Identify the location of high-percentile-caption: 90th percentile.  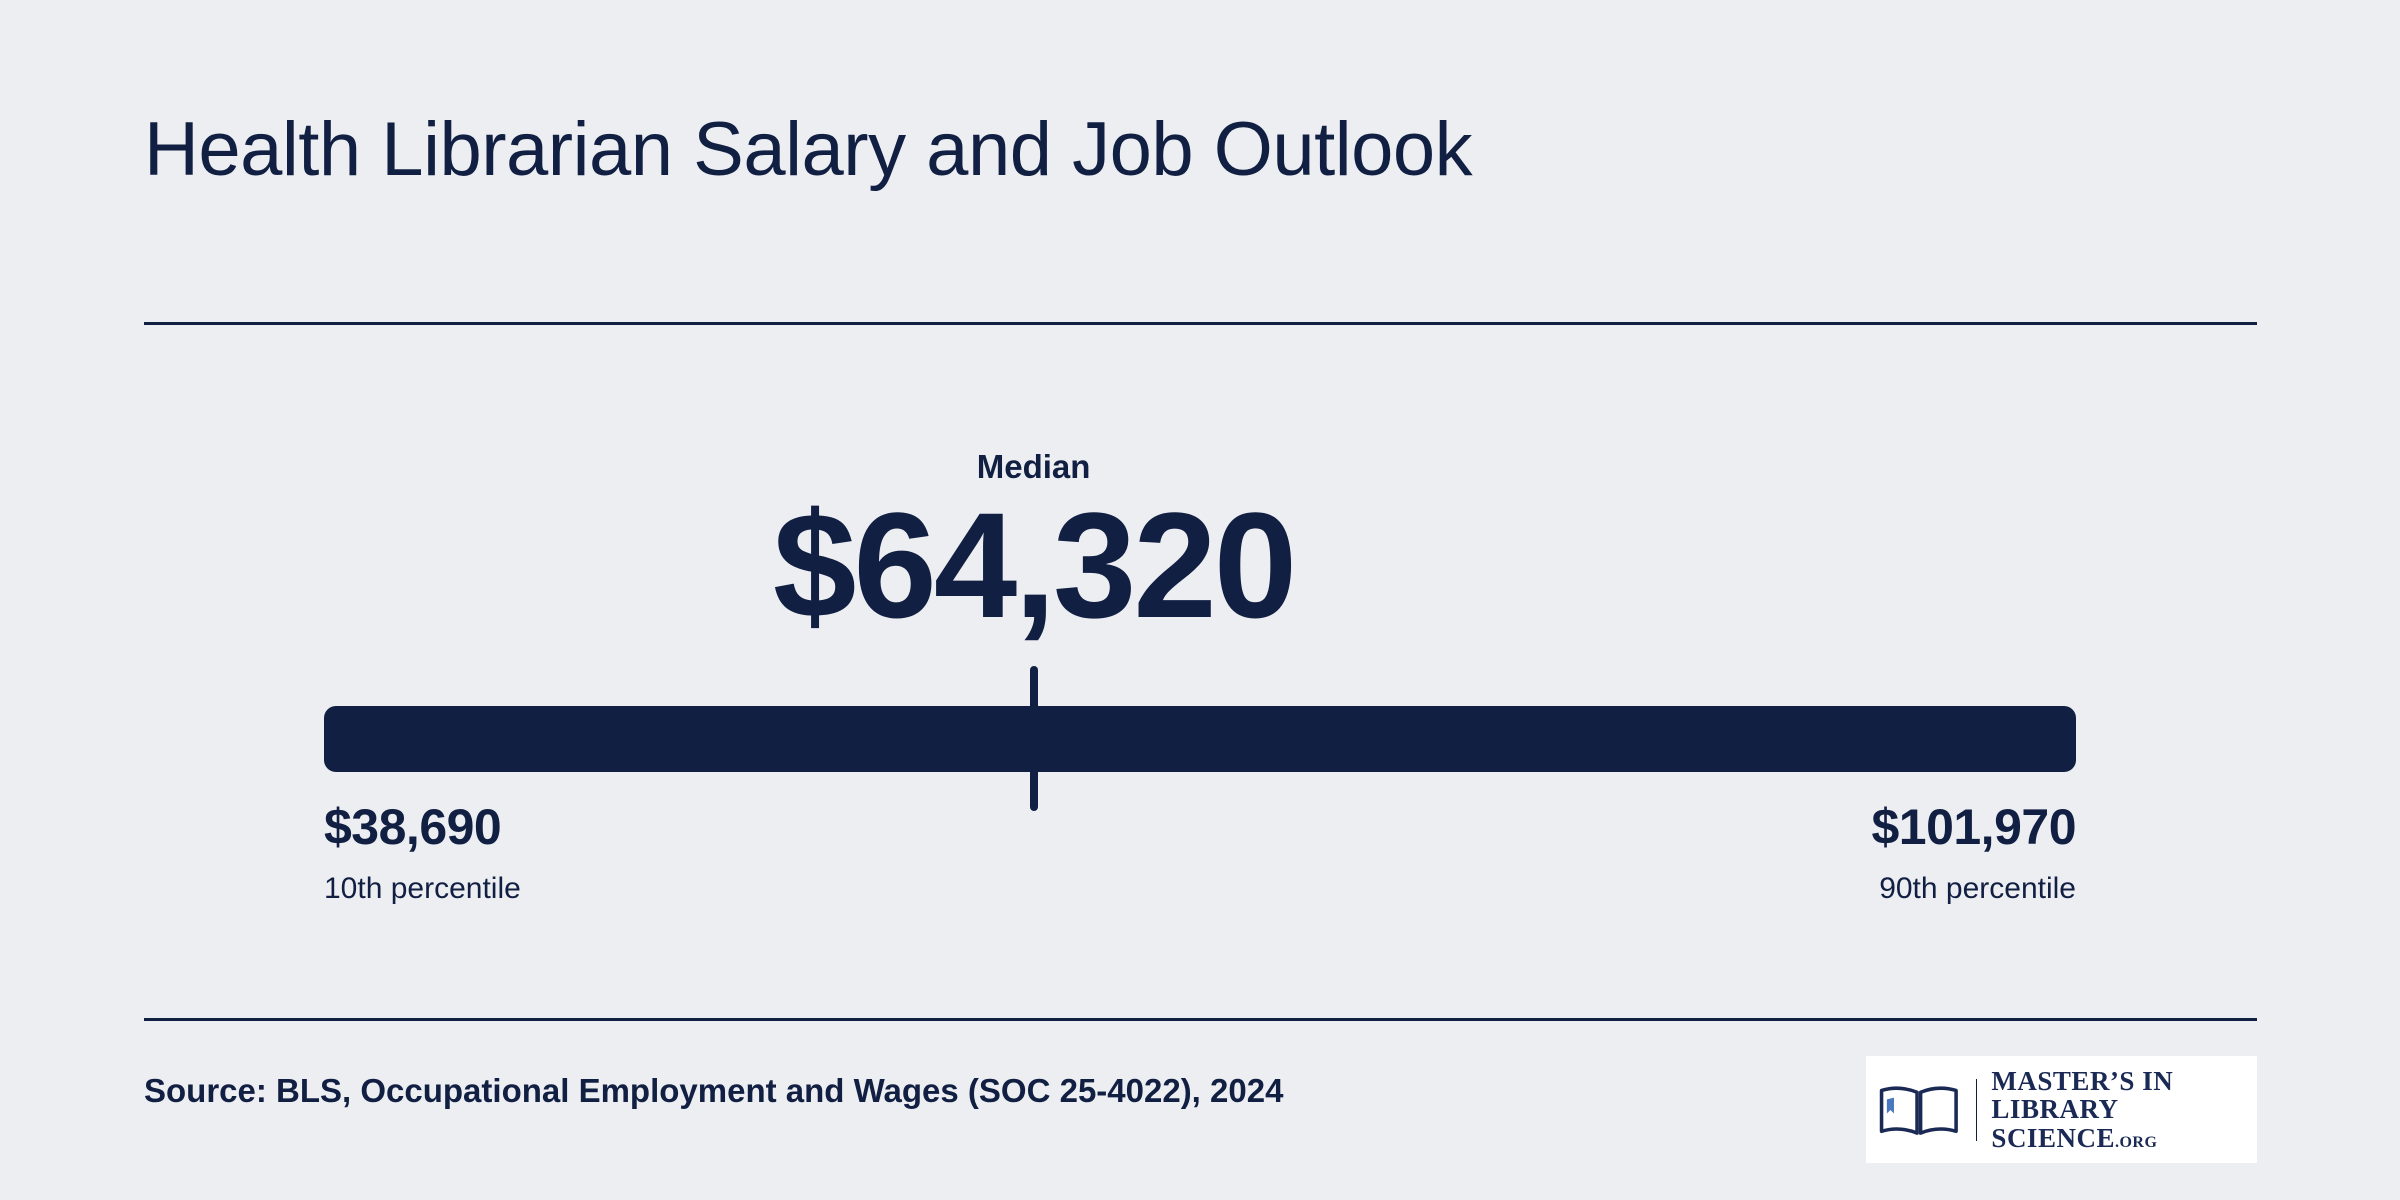
(1977, 888).